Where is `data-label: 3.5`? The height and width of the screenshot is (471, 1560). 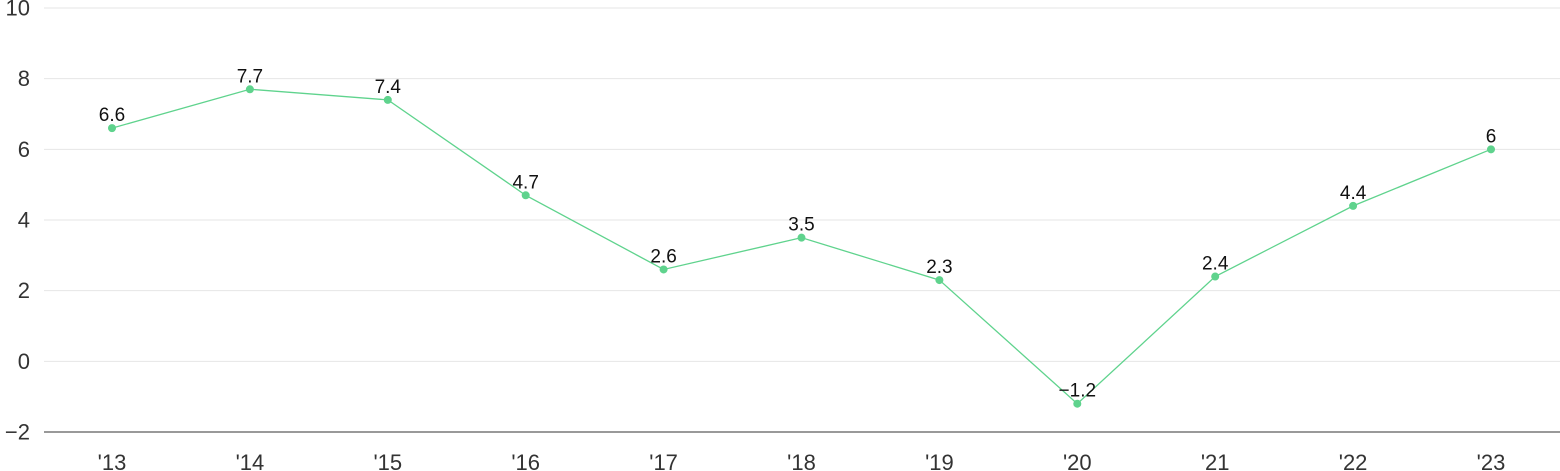
data-label: 3.5 is located at coordinates (801, 225).